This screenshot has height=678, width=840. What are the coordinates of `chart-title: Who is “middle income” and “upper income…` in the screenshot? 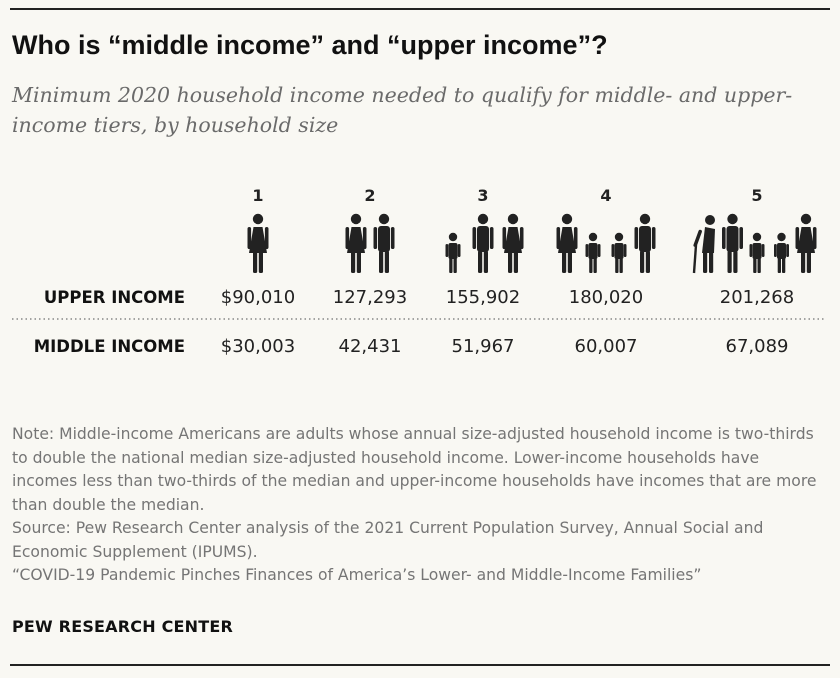 It's located at (310, 45).